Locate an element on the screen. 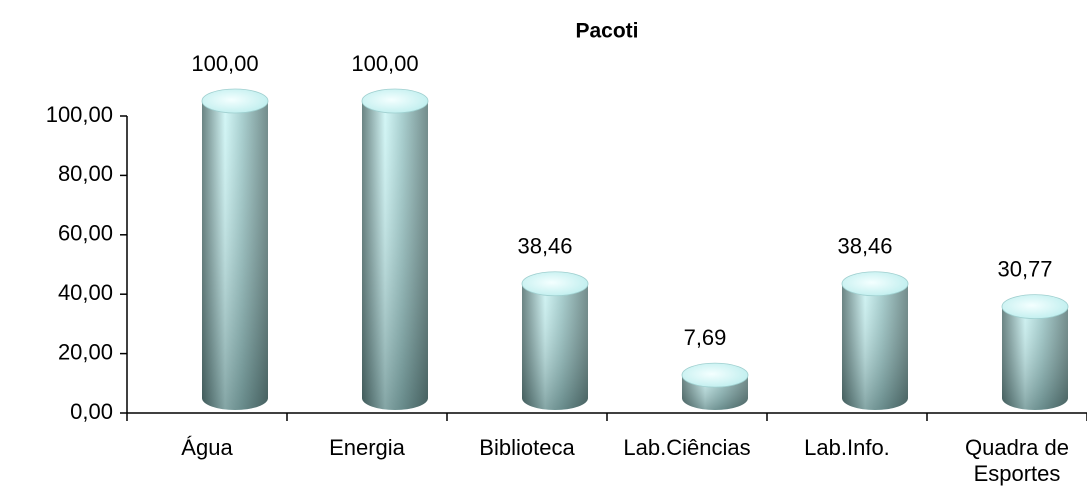 The image size is (1087, 497). x-tick-label: Energia is located at coordinates (367, 447).